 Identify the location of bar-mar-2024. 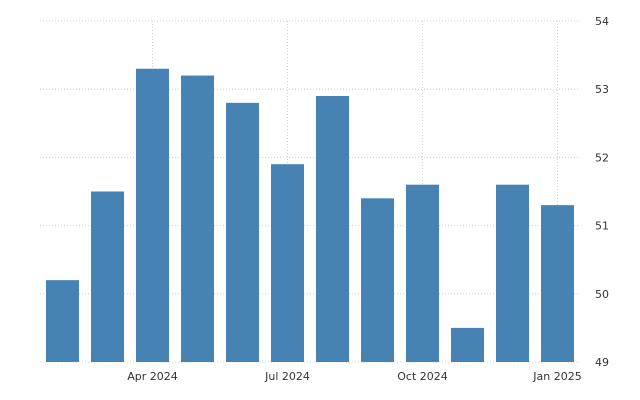
(107, 276).